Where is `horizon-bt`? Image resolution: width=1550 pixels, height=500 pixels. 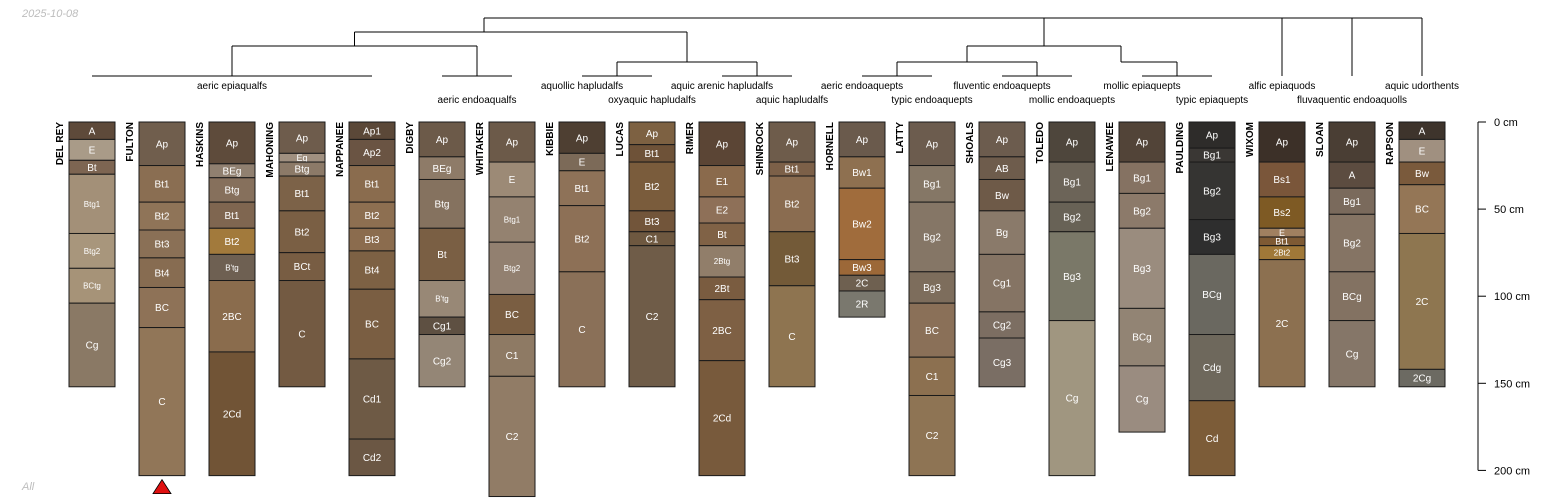 horizon-bt is located at coordinates (442, 254).